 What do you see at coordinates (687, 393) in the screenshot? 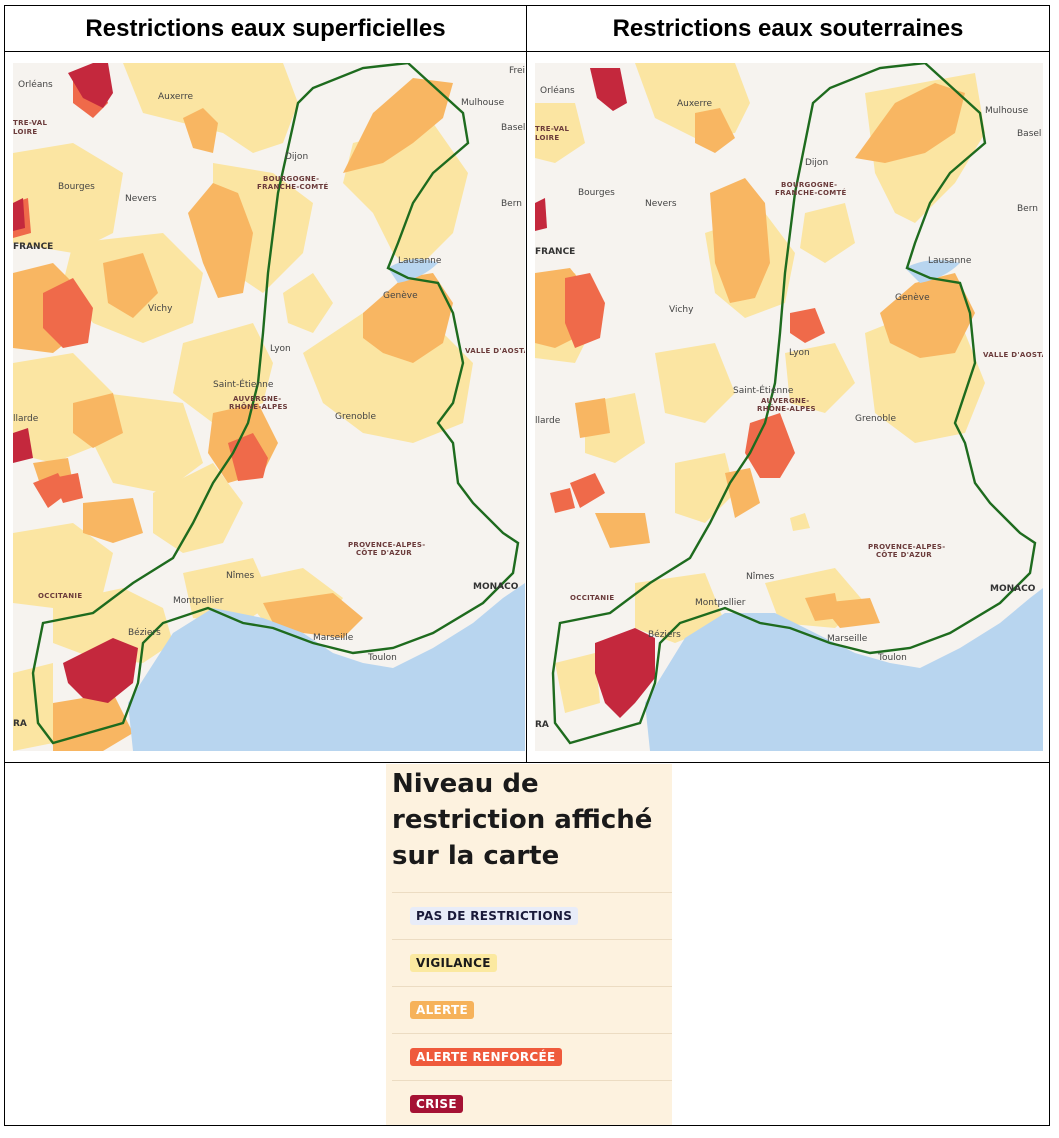
I see `alerte-renforcee-zones` at bounding box center [687, 393].